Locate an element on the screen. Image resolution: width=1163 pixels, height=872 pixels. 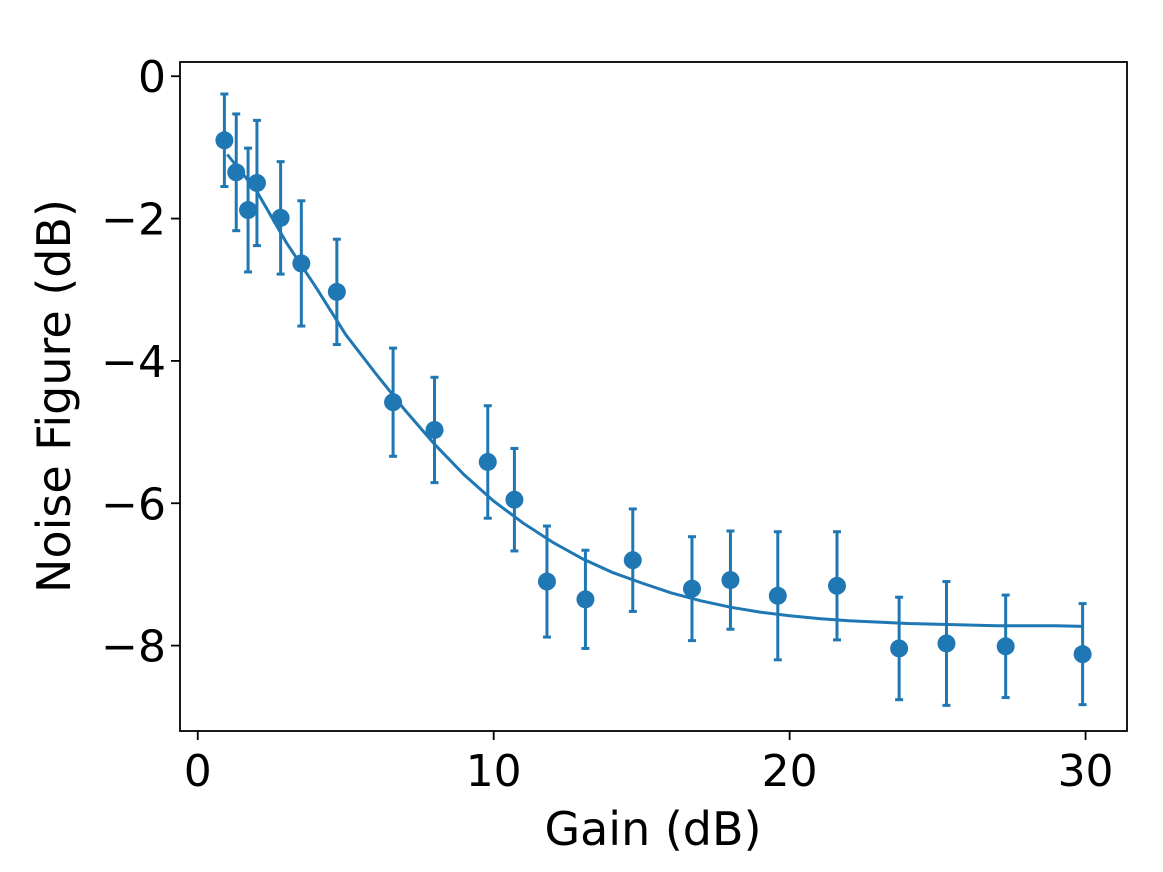
x-tick-label: 10 is located at coordinates (494, 771).